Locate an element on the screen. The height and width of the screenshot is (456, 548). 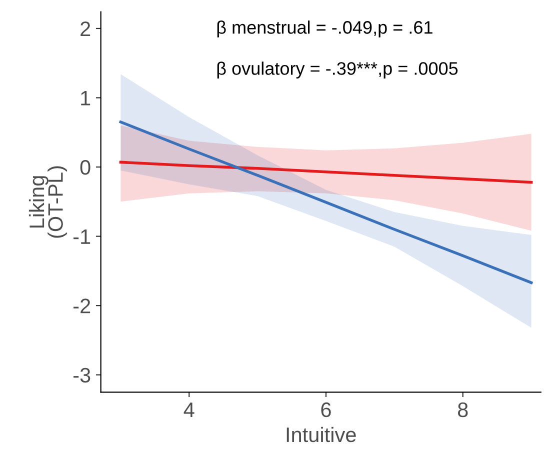
y-tick-label: 0 is located at coordinates (85, 167).